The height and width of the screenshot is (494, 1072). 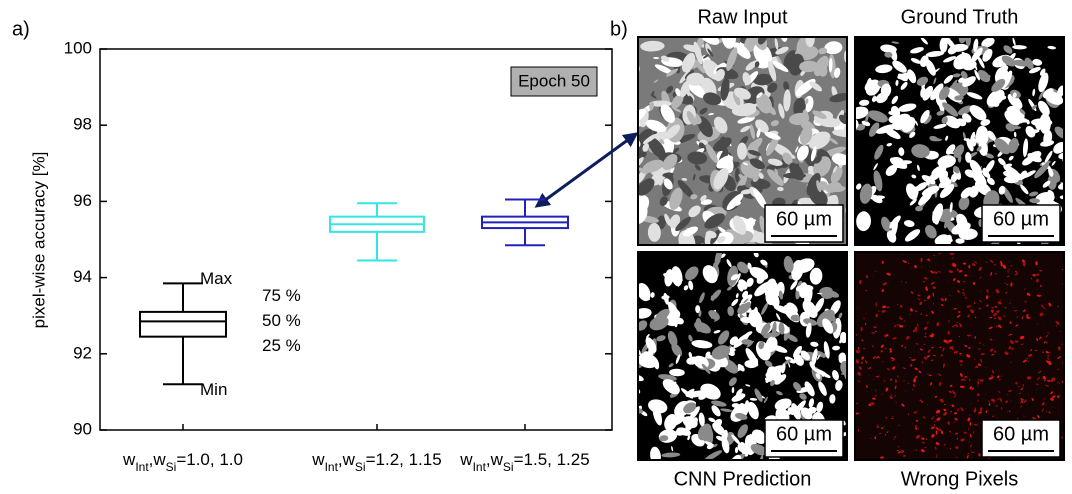 What do you see at coordinates (281, 345) in the screenshot?
I see `annotation: 25 %` at bounding box center [281, 345].